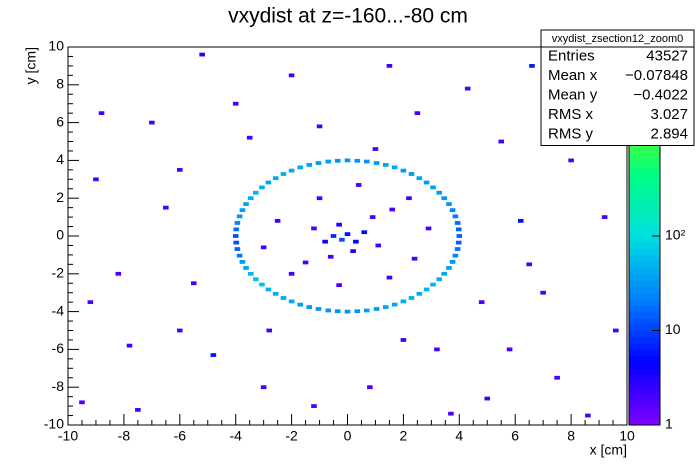  What do you see at coordinates (180, 436) in the screenshot?
I see `x-tick-label: -6` at bounding box center [180, 436].